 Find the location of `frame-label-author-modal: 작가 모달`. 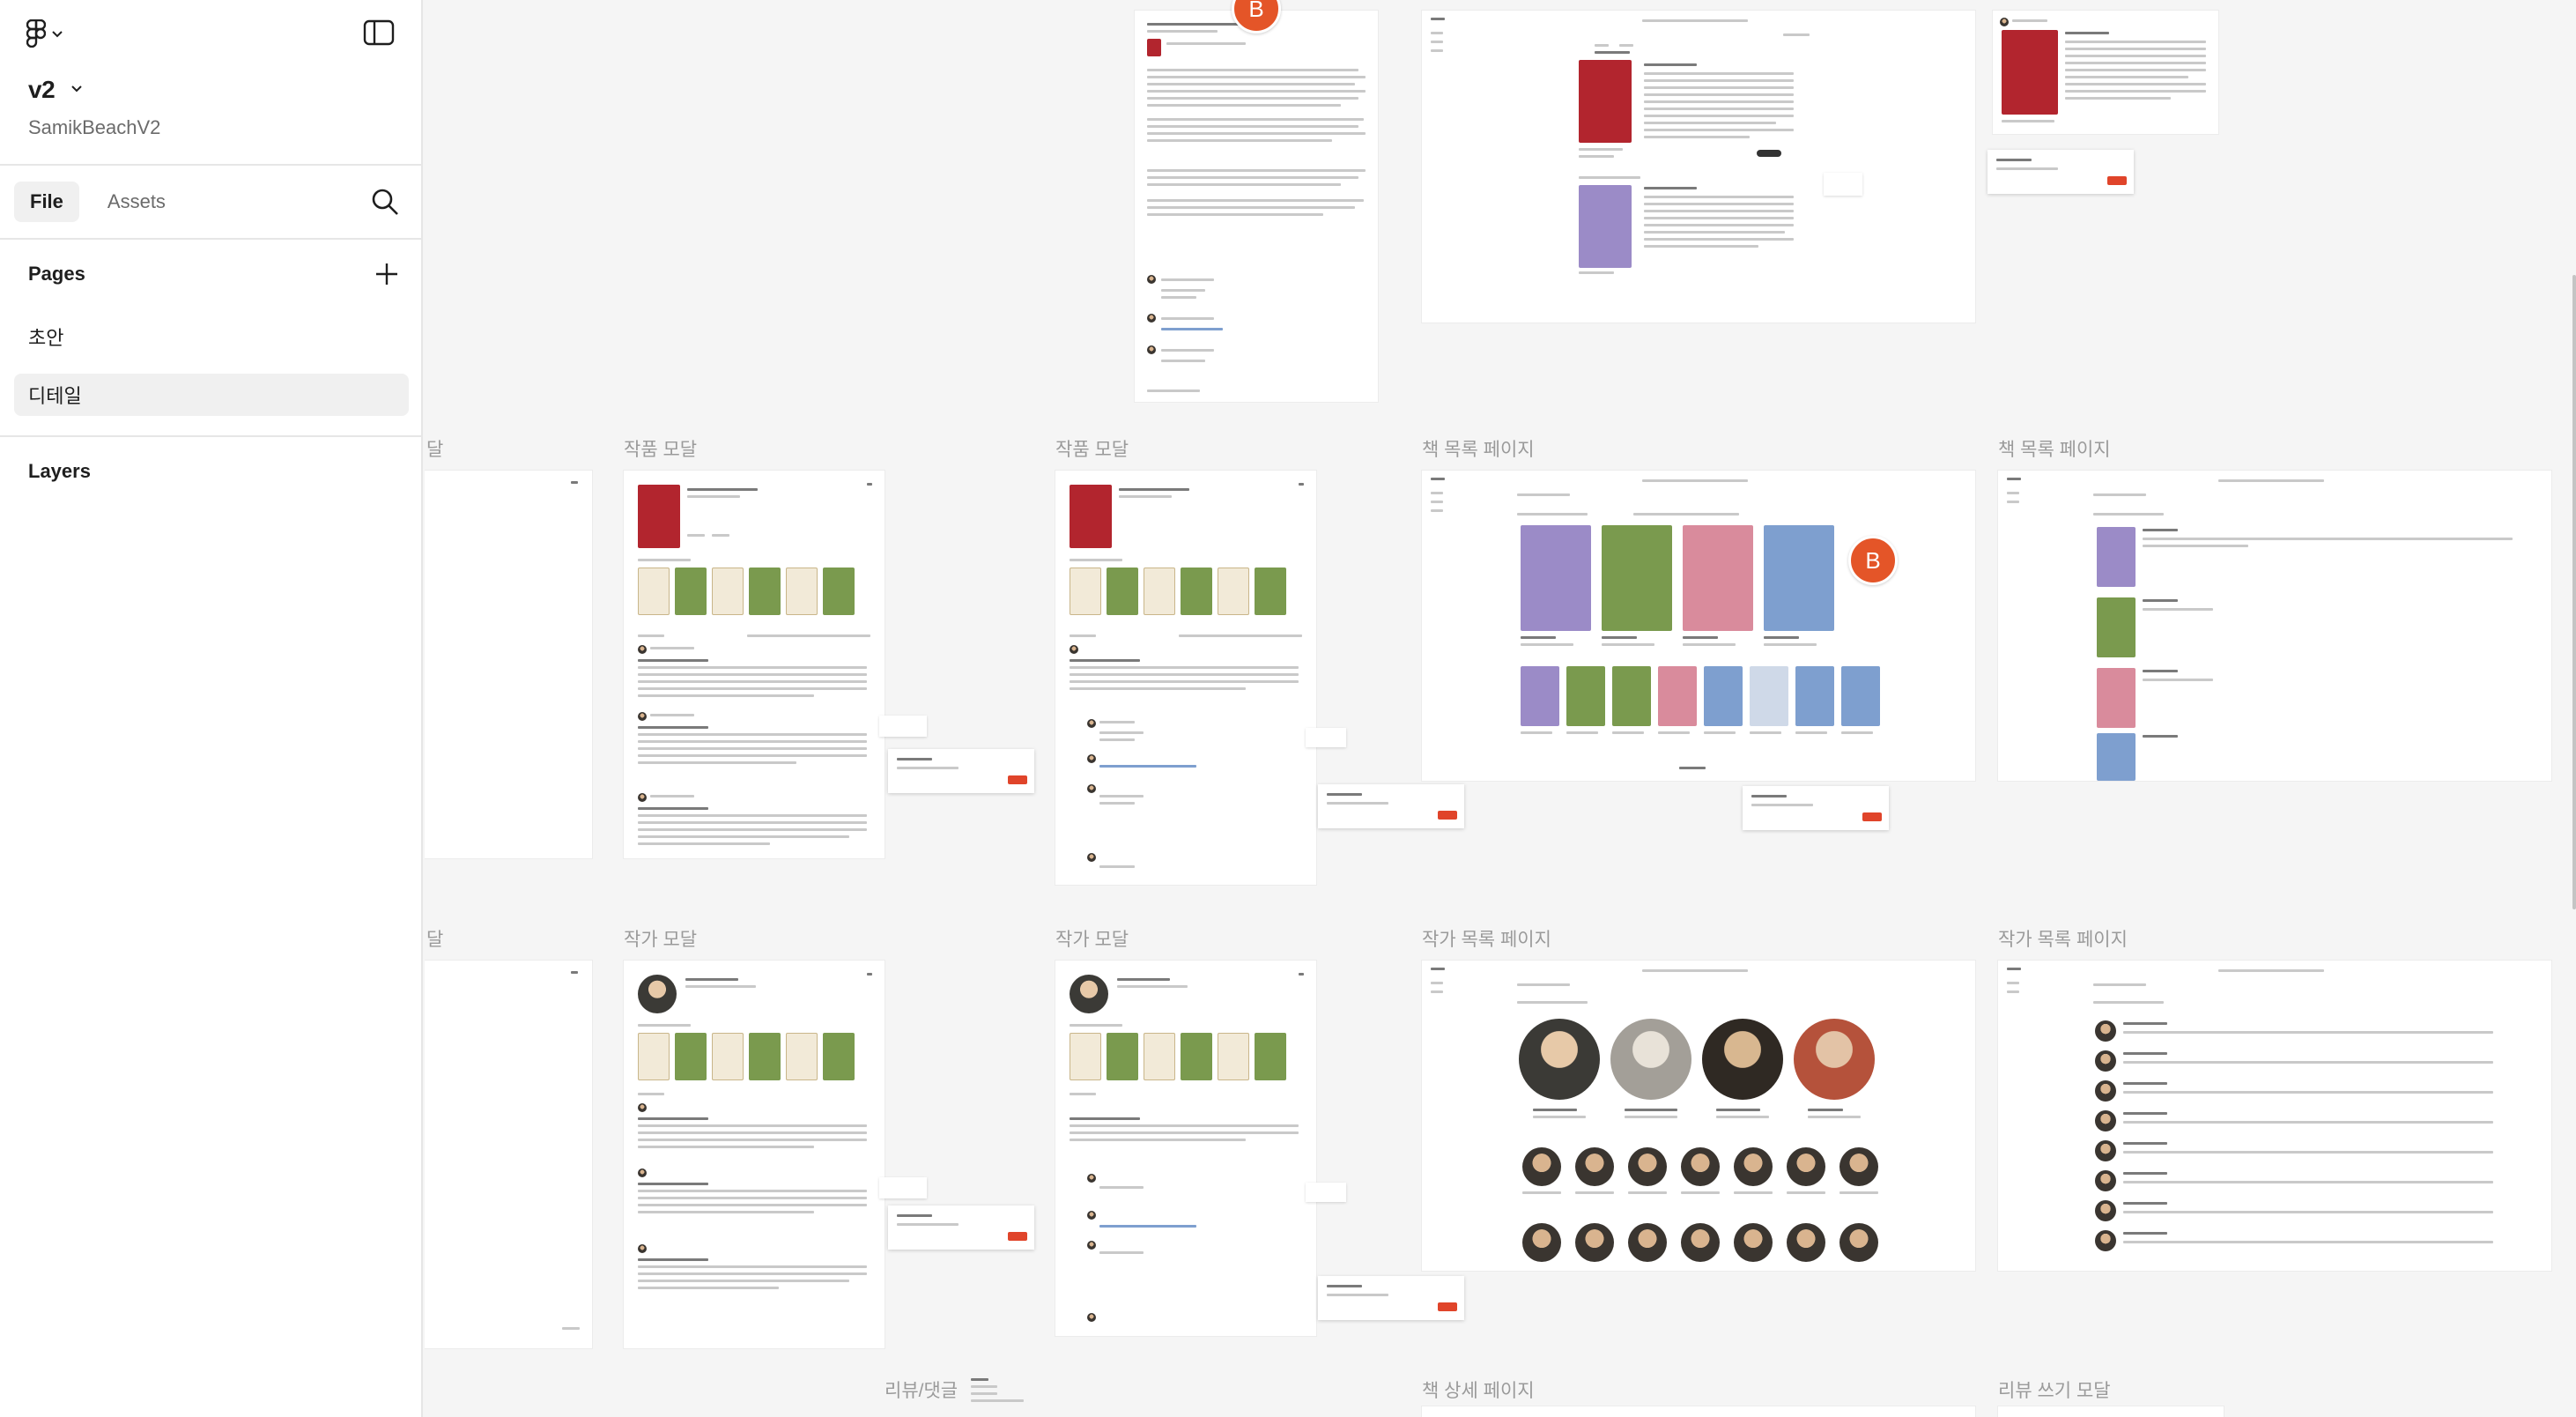

frame-label-author-modal: 작가 모달 is located at coordinates (661, 940).